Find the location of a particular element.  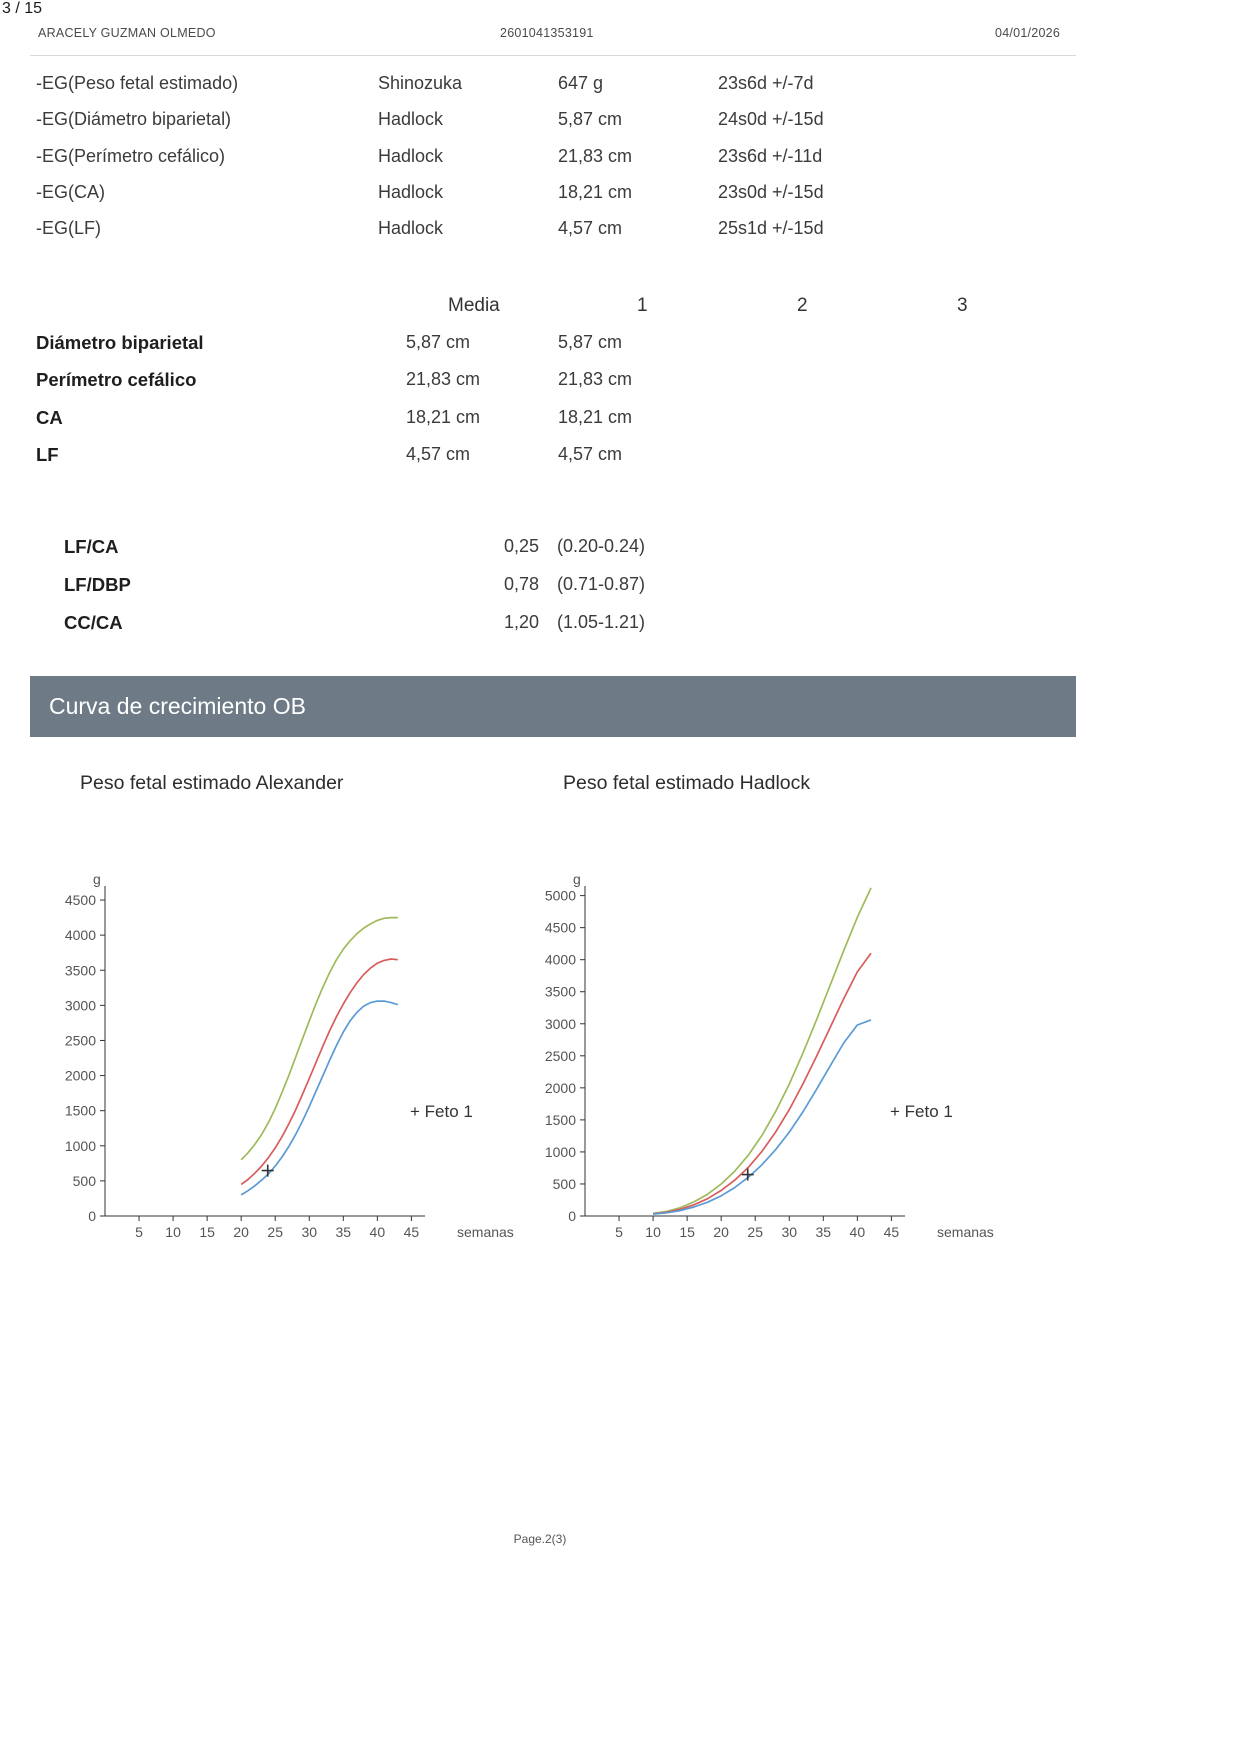

svg-text: 10 is located at coordinates (653, 1232).